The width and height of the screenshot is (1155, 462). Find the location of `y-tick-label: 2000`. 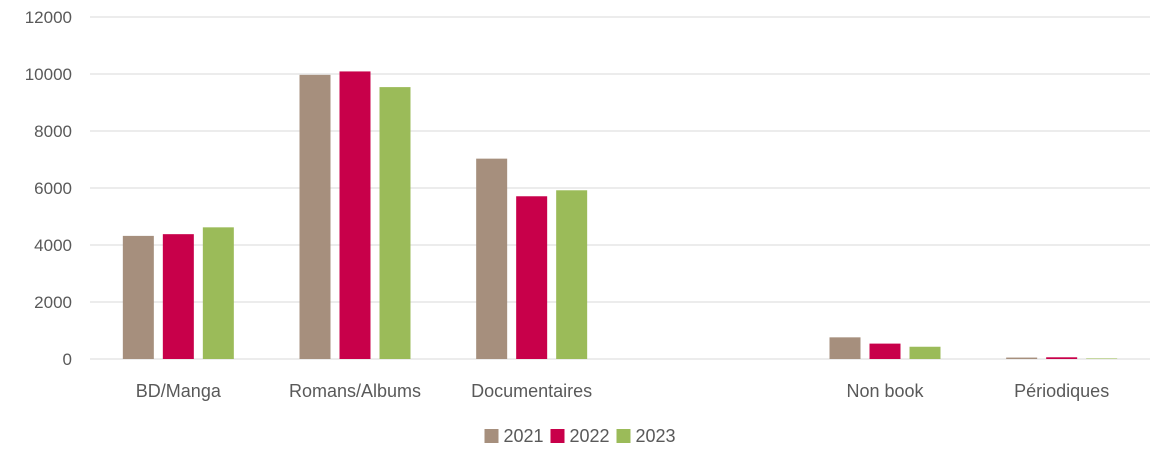

y-tick-label: 2000 is located at coordinates (53, 302).